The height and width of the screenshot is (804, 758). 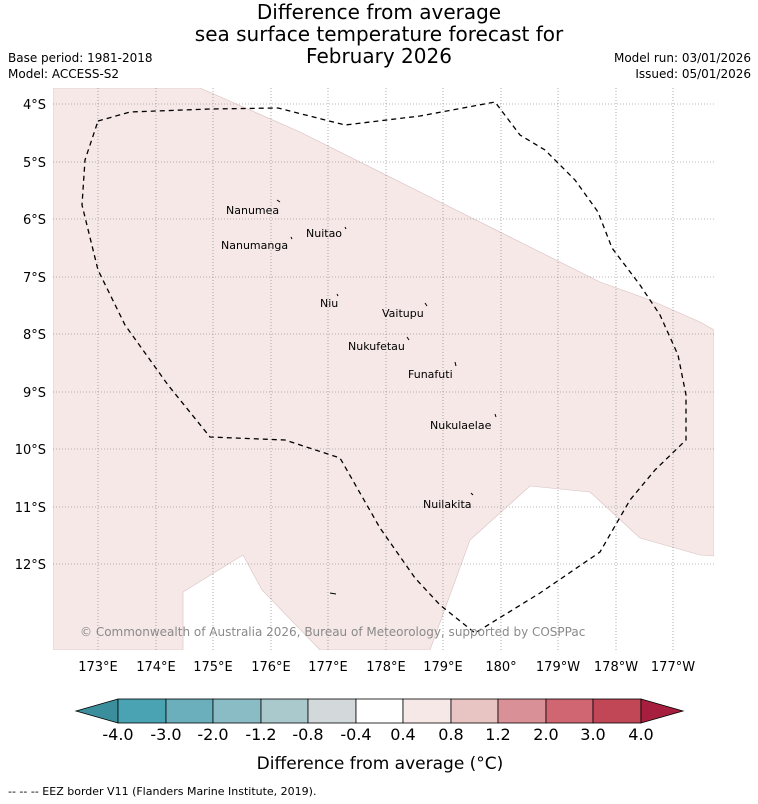 I want to click on issued-date: Issued: 05/01/2026, so click(x=693, y=74).